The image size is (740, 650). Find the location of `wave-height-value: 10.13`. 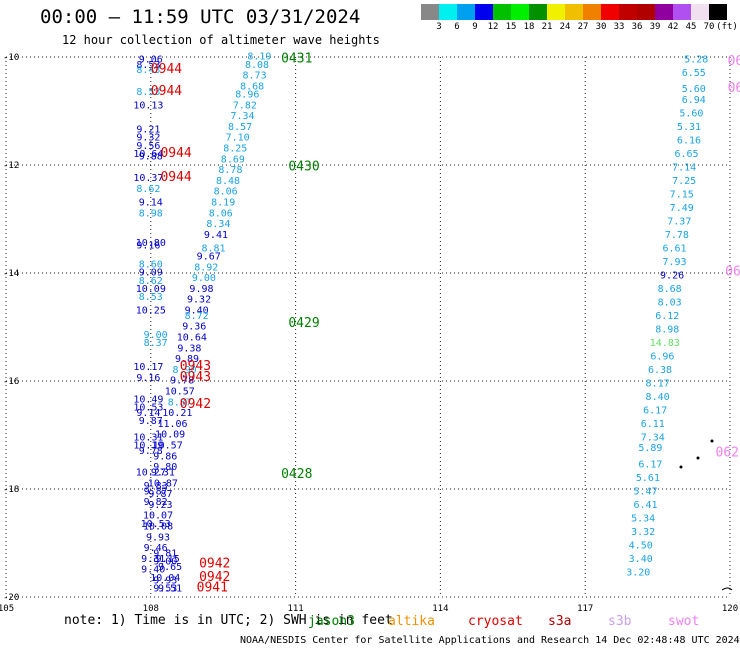

wave-height-value: 10.13 is located at coordinates (148, 105).